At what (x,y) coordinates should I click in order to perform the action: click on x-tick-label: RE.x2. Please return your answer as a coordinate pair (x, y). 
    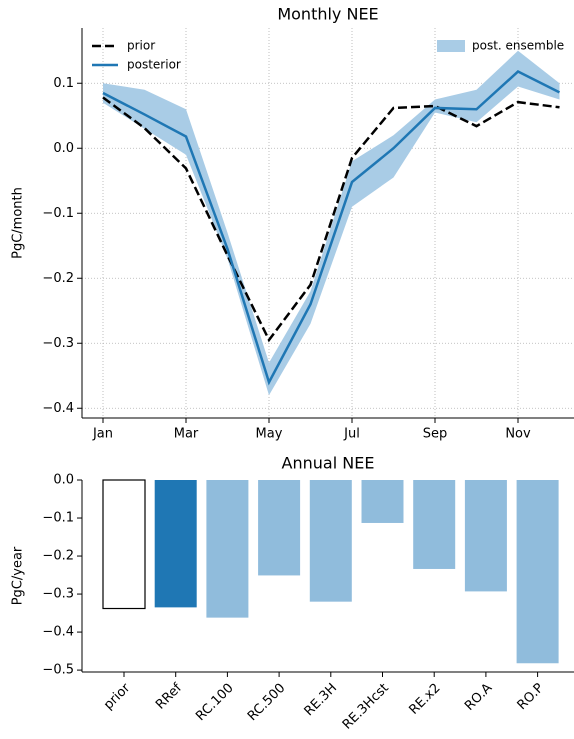
    Looking at the image, I should click on (424, 699).